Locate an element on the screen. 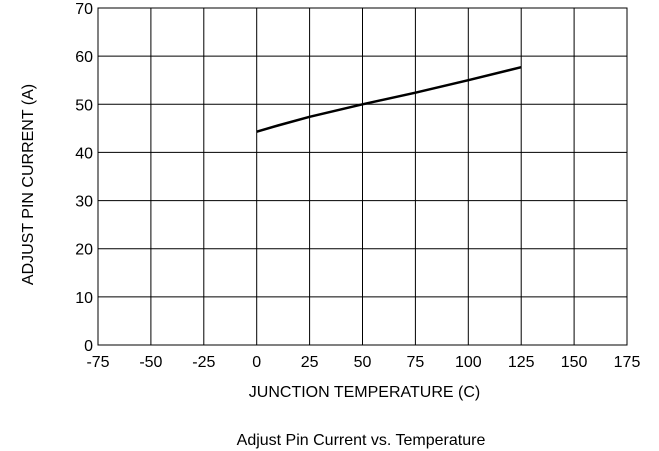 This screenshot has width=659, height=451. x-tick-label: -25 is located at coordinates (203, 362).